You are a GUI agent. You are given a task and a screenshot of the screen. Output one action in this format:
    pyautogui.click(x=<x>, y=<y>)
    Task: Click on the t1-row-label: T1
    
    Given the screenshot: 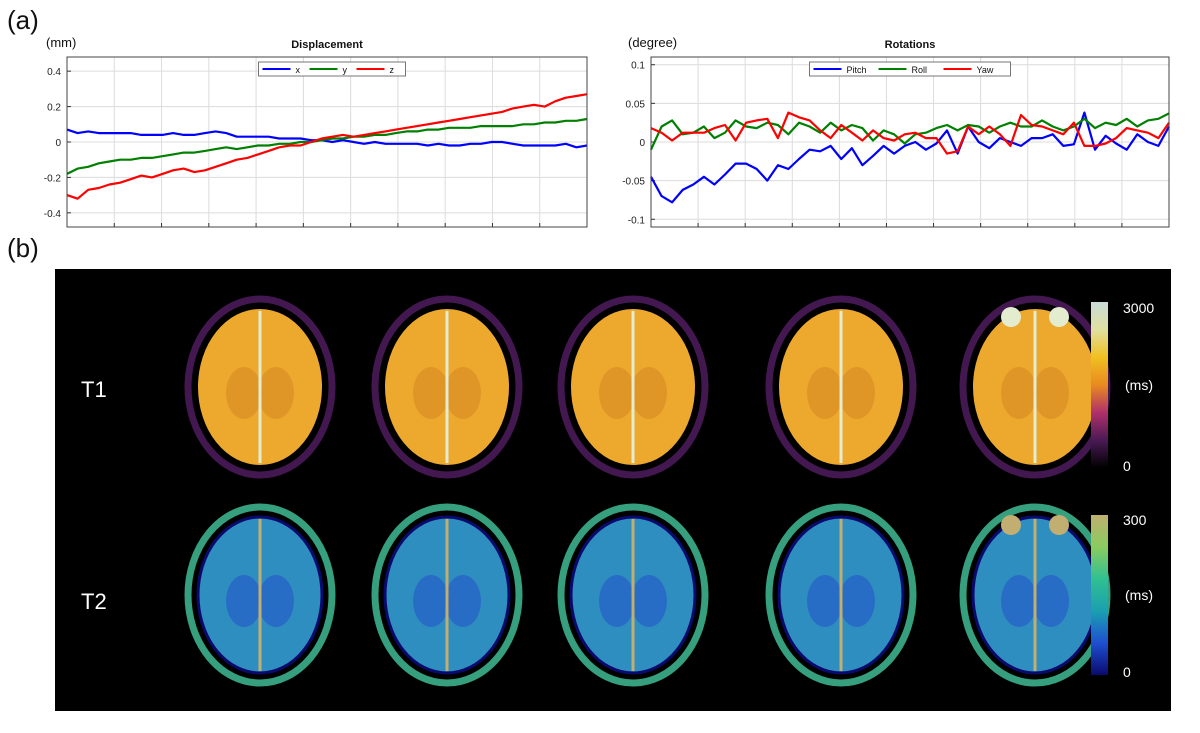 What is the action you would take?
    pyautogui.click(x=94, y=389)
    